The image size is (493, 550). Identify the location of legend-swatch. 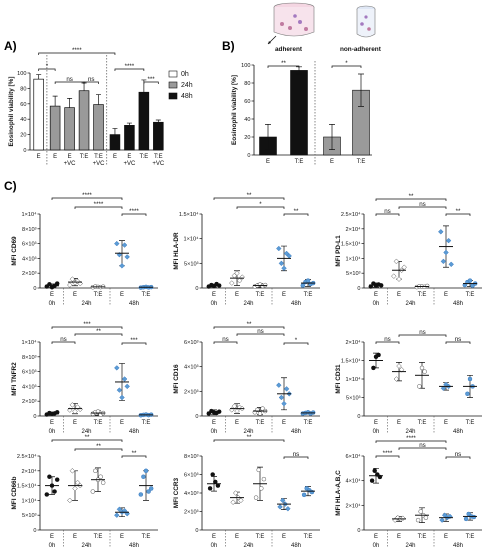
(173, 74).